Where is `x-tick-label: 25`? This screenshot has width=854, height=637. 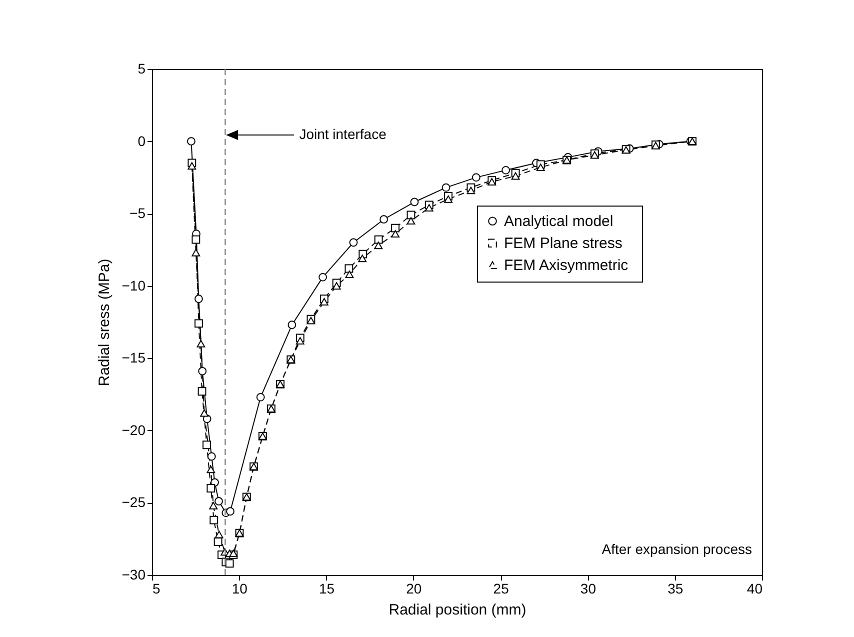 x-tick-label: 25 is located at coordinates (501, 588).